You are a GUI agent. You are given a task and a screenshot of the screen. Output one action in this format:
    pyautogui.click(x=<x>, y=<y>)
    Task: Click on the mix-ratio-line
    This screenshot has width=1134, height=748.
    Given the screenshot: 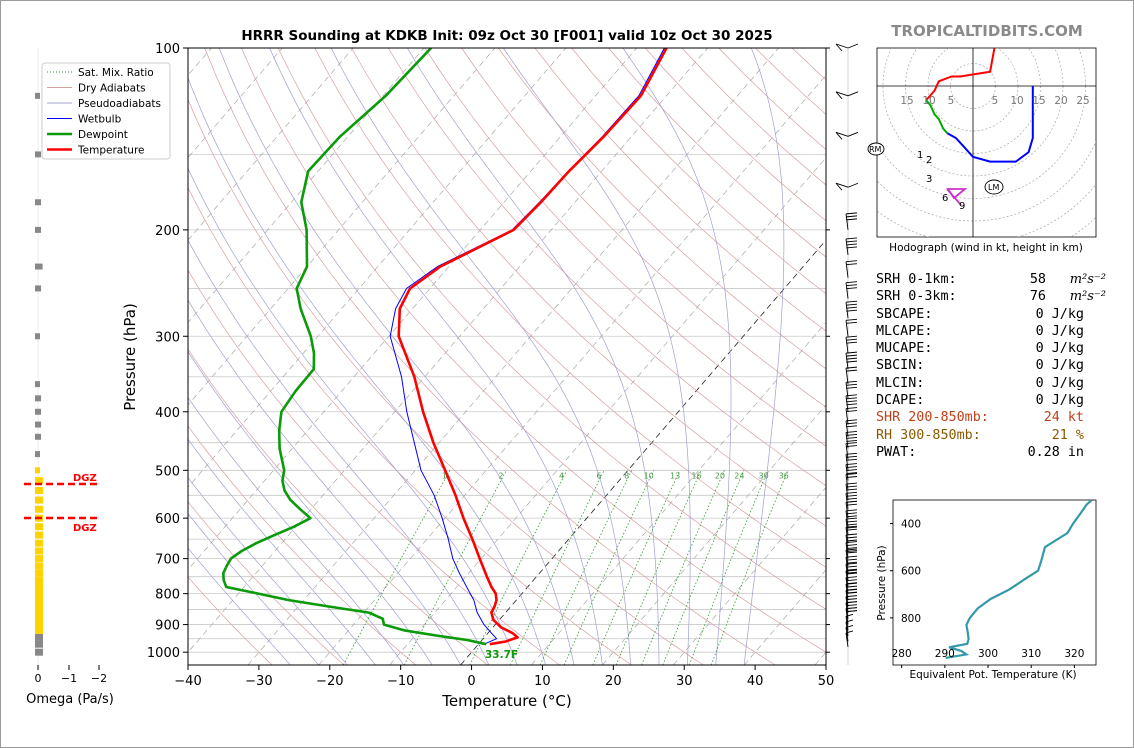 What is the action you would take?
    pyautogui.click(x=455, y=567)
    